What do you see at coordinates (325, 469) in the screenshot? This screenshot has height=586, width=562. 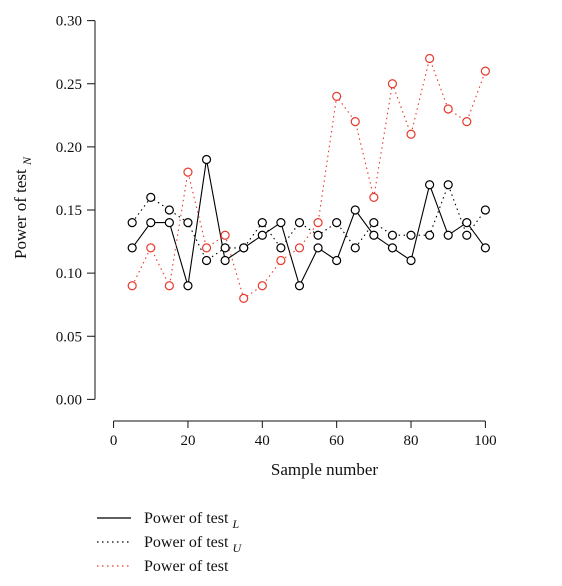 I see `x-axis-label: Sample number` at bounding box center [325, 469].